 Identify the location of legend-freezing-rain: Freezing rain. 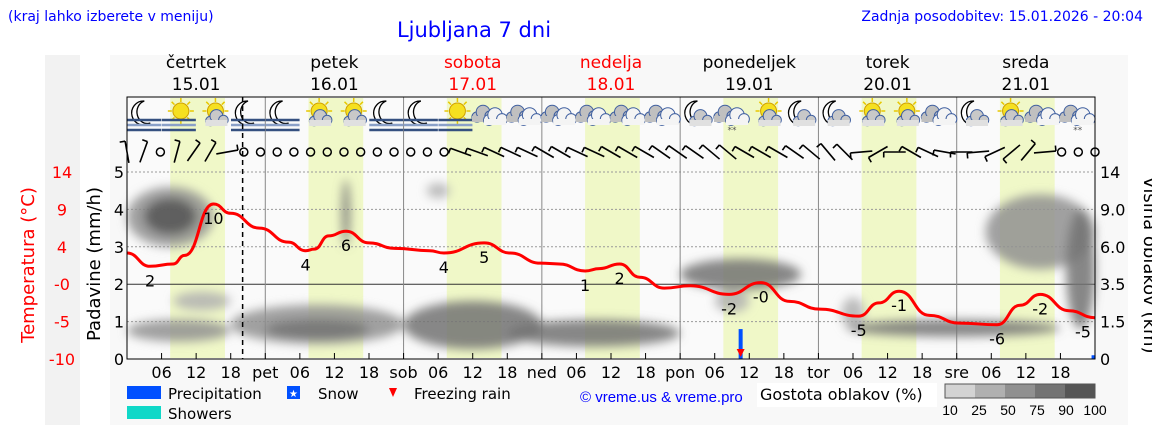
(462, 394).